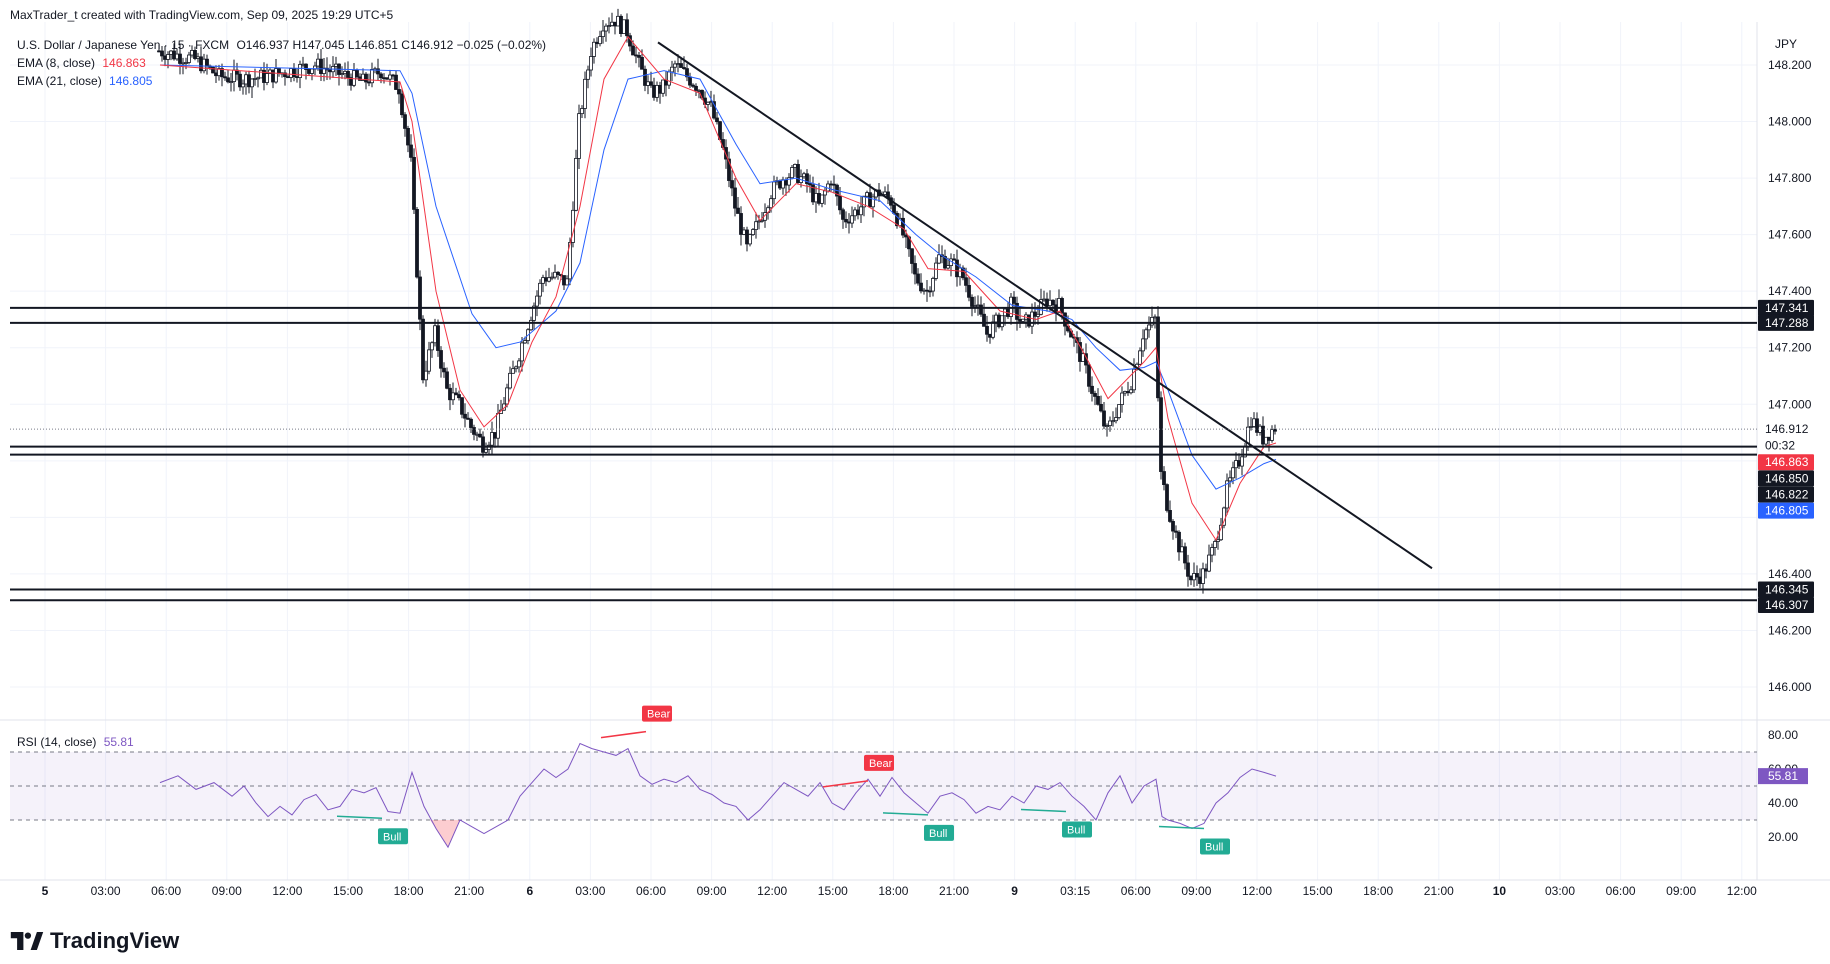  Describe the element at coordinates (59, 81) in the screenshot. I see `ema21-label: EMA (21, close)` at that location.